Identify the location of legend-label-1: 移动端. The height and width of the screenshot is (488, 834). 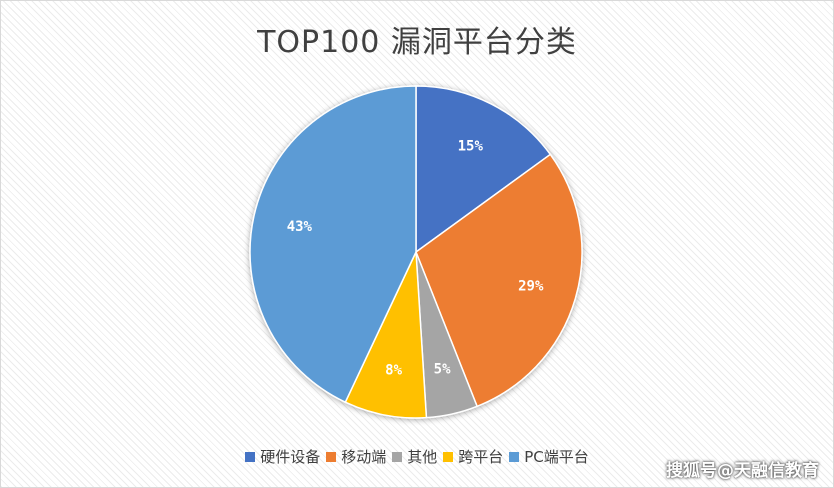
(364, 457).